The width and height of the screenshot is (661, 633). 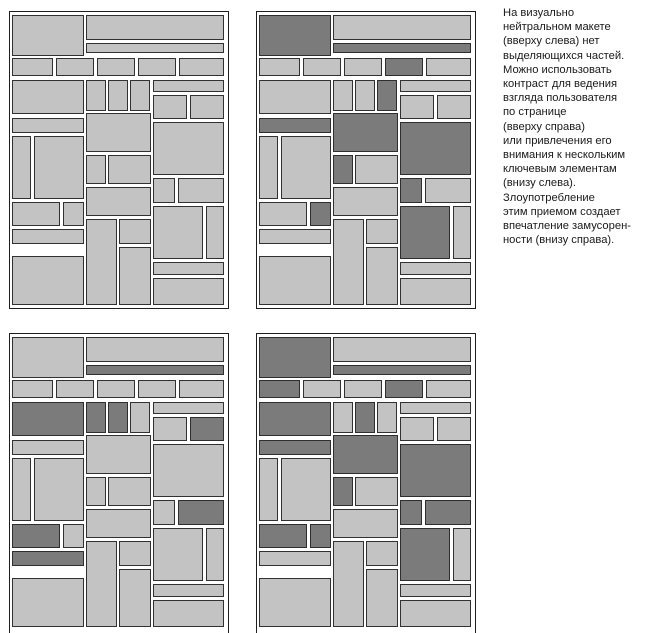 I want to click on caption-line: (внизу слева)., so click(x=540, y=183).